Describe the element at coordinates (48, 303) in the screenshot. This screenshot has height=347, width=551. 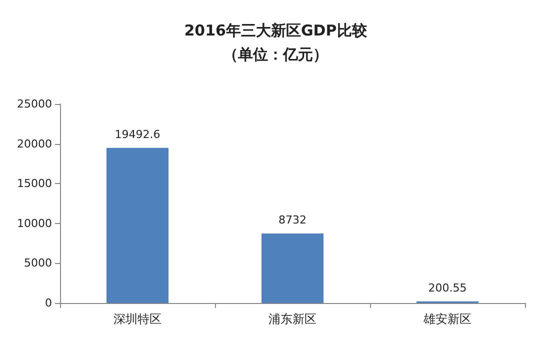
I see `y-tick-label: 0` at that location.